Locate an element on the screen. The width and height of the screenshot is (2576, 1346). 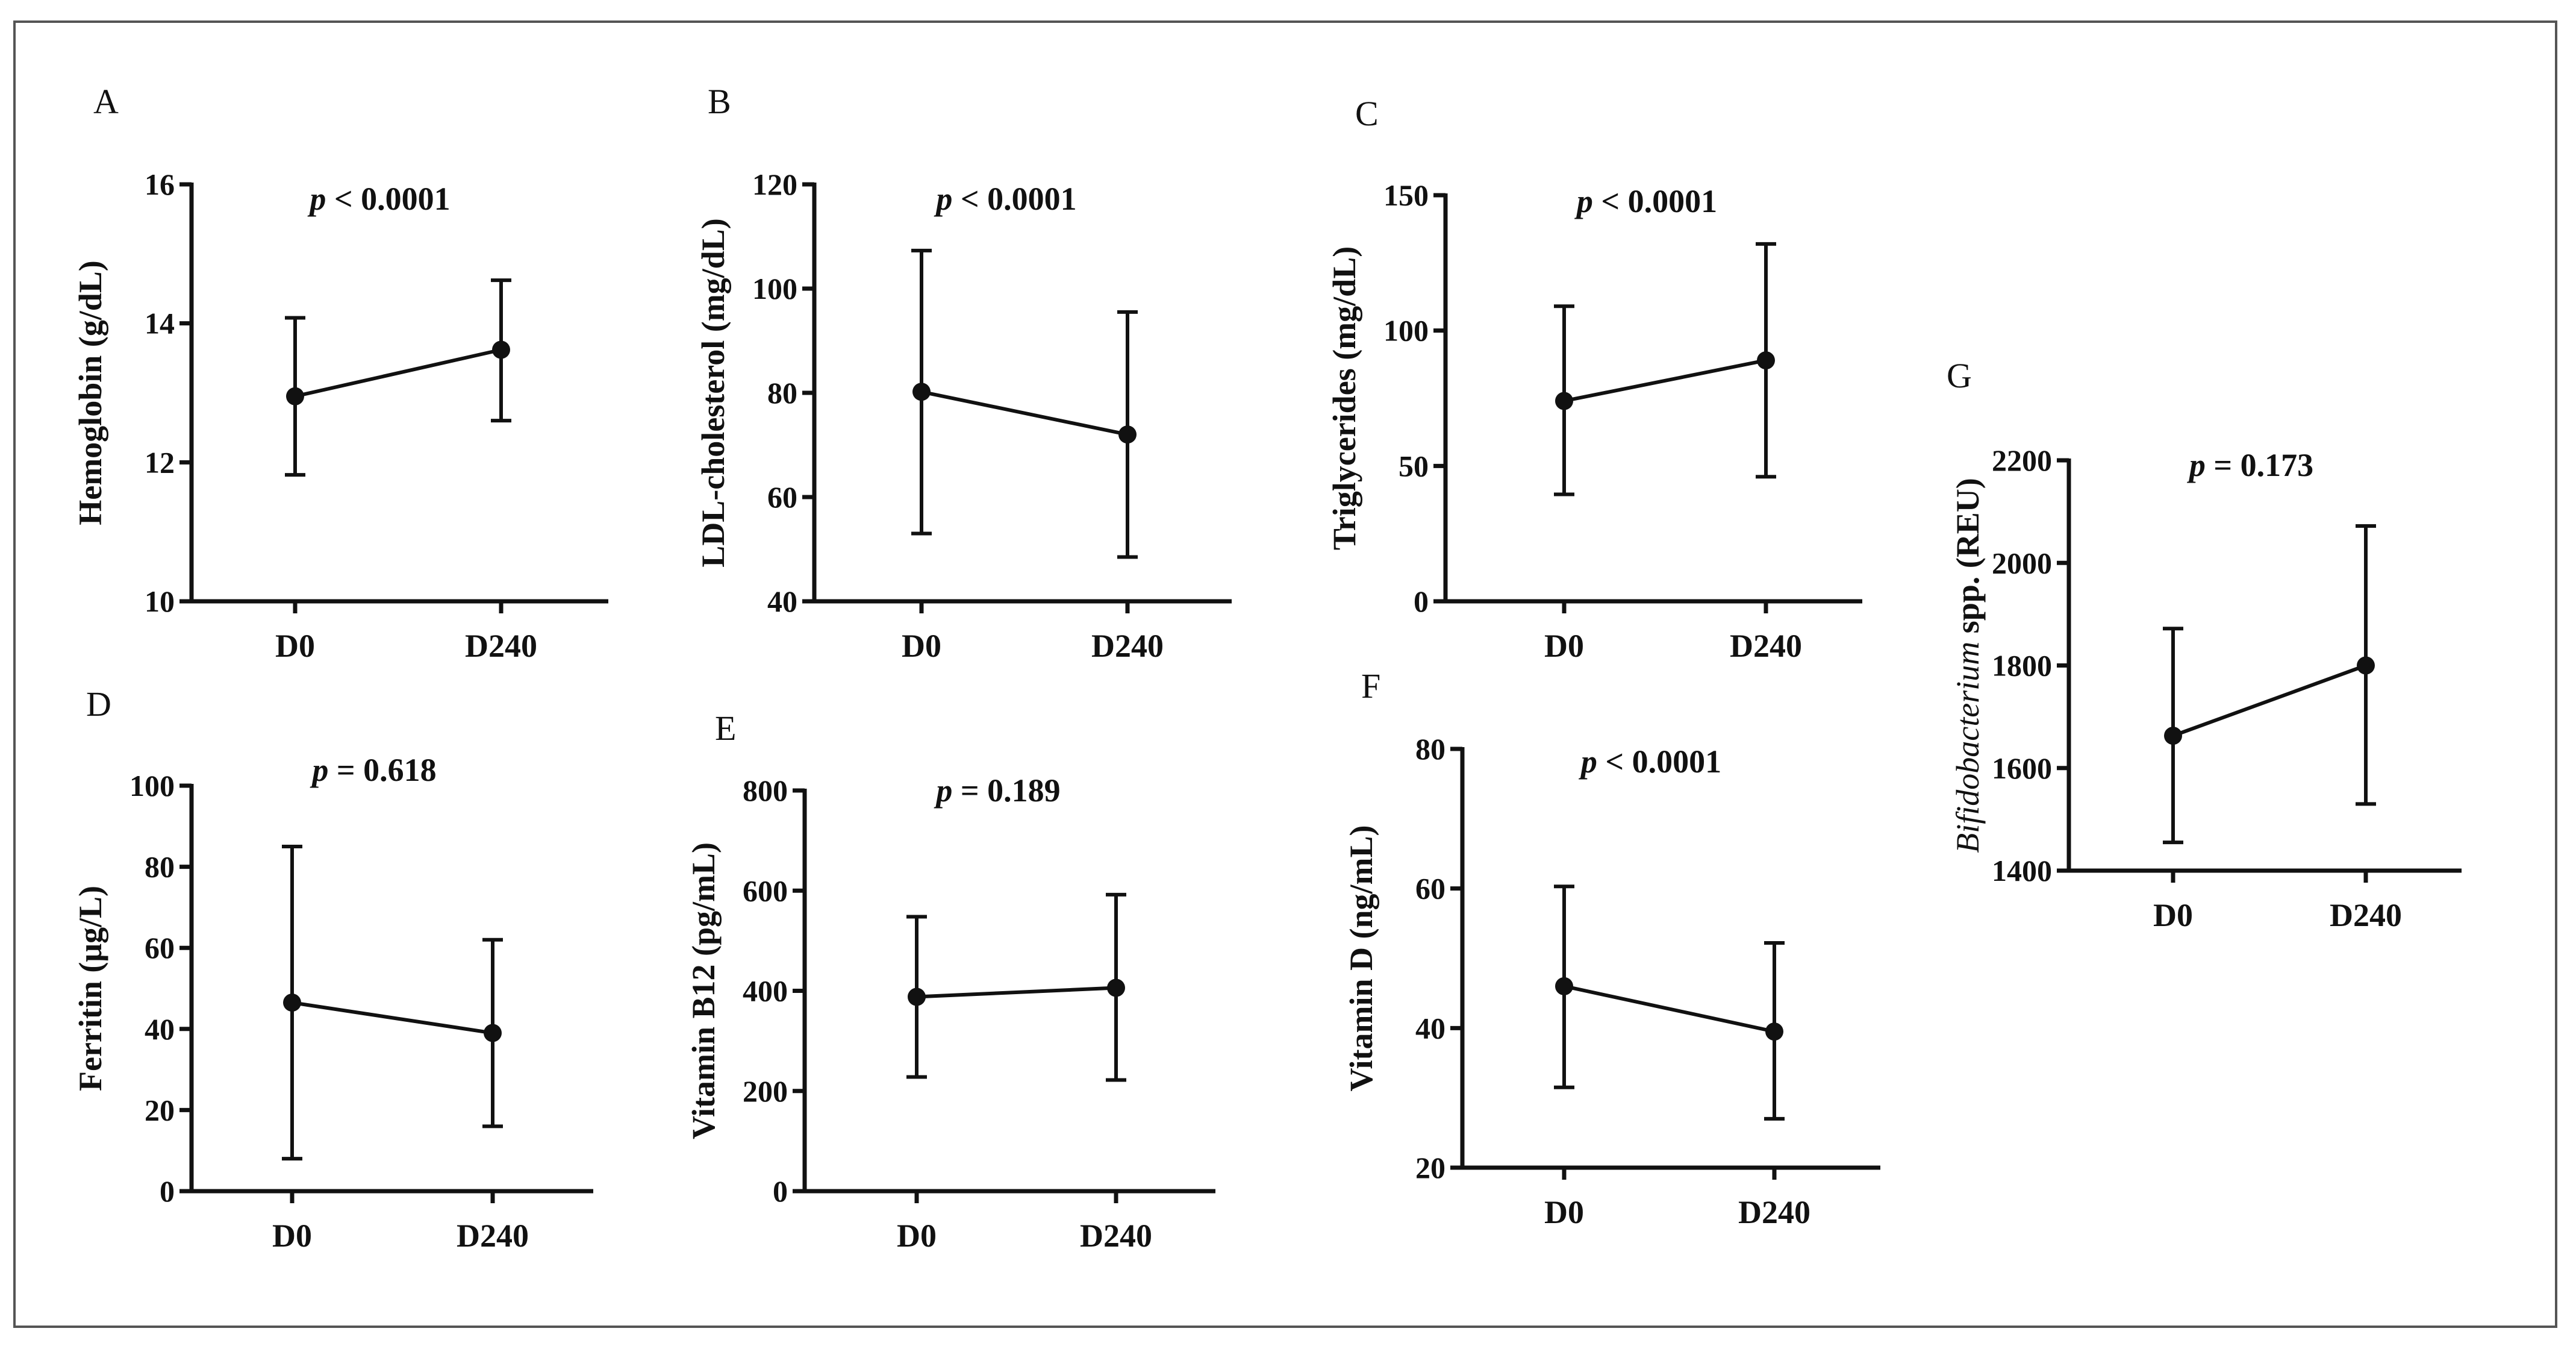
y-tick-label: 200 is located at coordinates (765, 1091).